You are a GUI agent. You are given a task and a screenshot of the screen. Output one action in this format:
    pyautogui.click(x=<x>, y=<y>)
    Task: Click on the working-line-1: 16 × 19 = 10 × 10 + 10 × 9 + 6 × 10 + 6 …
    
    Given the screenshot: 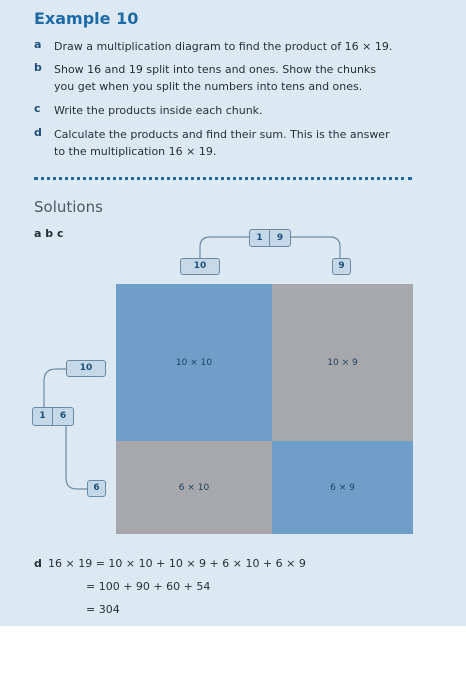 What is the action you would take?
    pyautogui.click(x=177, y=563)
    